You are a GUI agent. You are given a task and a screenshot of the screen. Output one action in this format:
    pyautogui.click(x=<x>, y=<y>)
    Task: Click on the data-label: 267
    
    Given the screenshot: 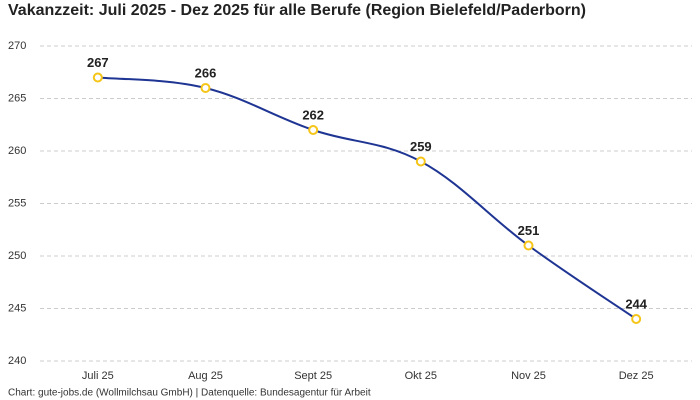 What is the action you would take?
    pyautogui.click(x=98, y=62)
    